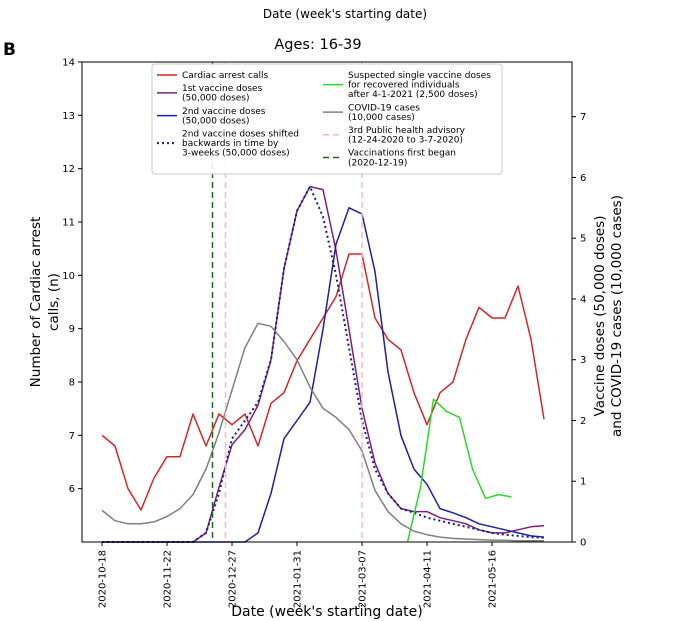 Image resolution: width=684 pixels, height=621 pixels. What do you see at coordinates (428, 579) in the screenshot?
I see `x-tick-label: 2021-04-11` at bounding box center [428, 579].